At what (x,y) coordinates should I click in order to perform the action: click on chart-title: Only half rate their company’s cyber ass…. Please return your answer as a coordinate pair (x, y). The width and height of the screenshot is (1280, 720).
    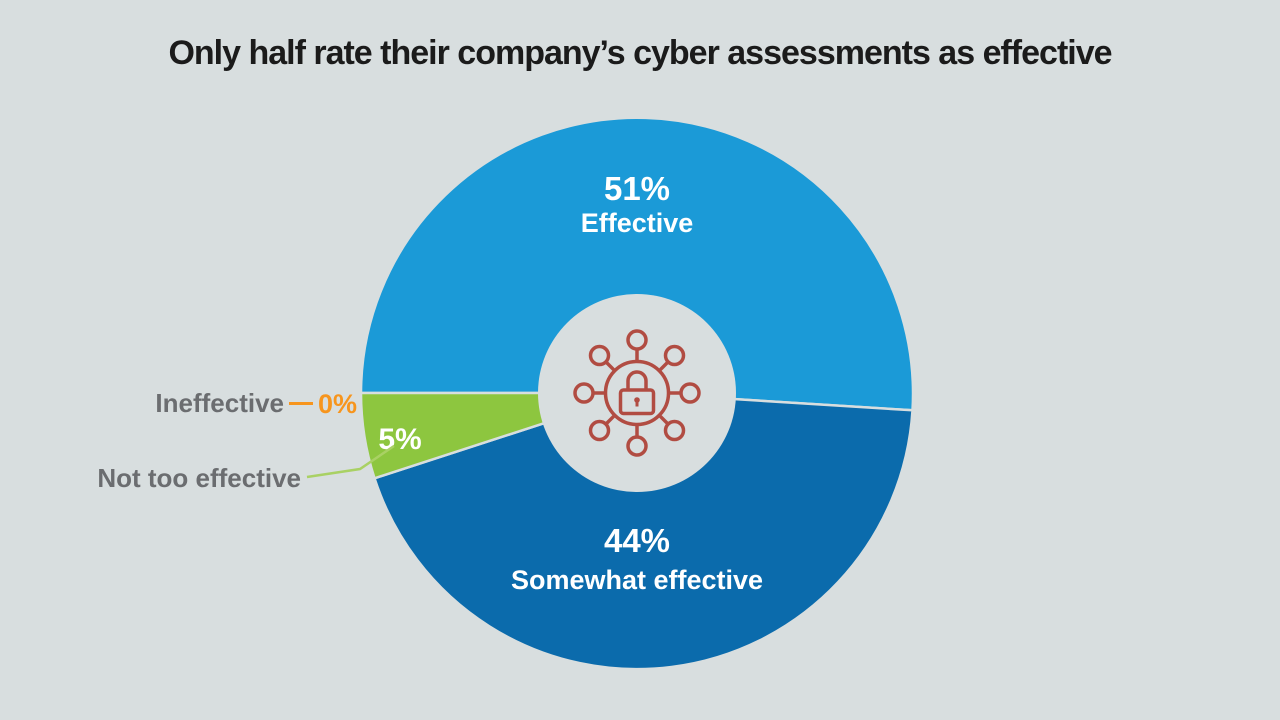
    Looking at the image, I should click on (640, 53).